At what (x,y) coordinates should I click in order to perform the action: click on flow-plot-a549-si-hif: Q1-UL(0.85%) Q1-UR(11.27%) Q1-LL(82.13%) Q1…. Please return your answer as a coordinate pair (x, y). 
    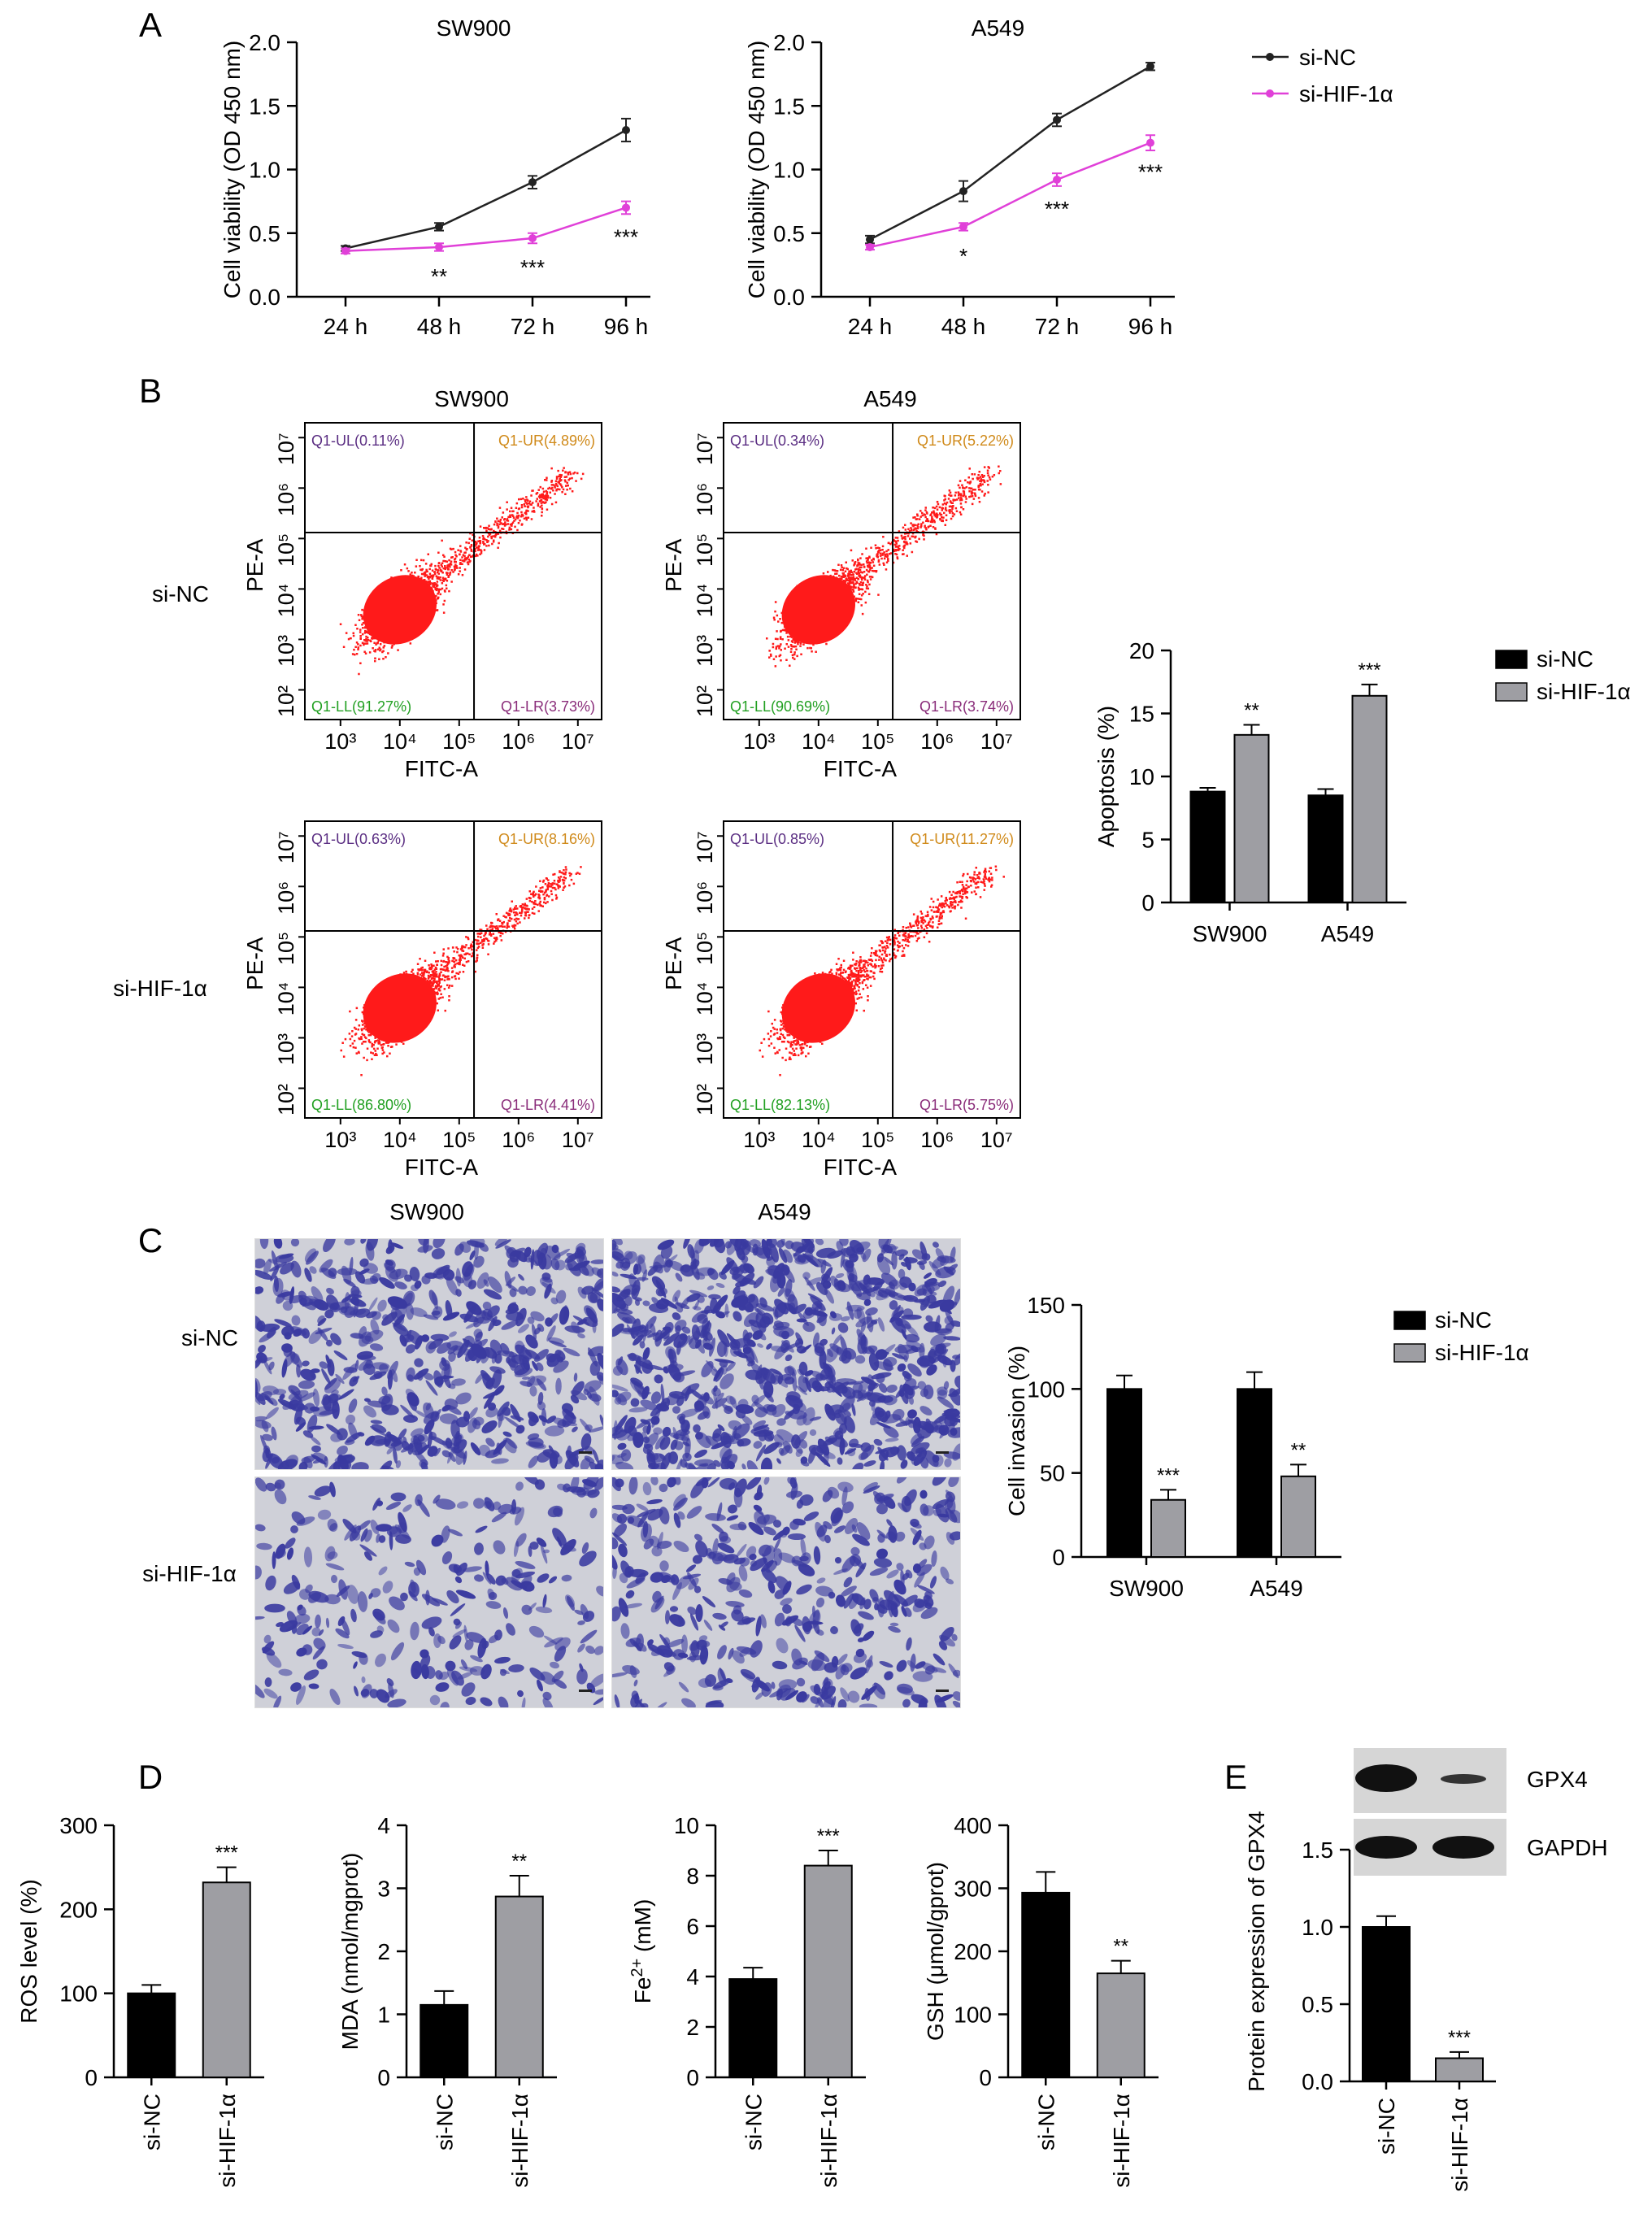
    Looking at the image, I should click on (841, 1000).